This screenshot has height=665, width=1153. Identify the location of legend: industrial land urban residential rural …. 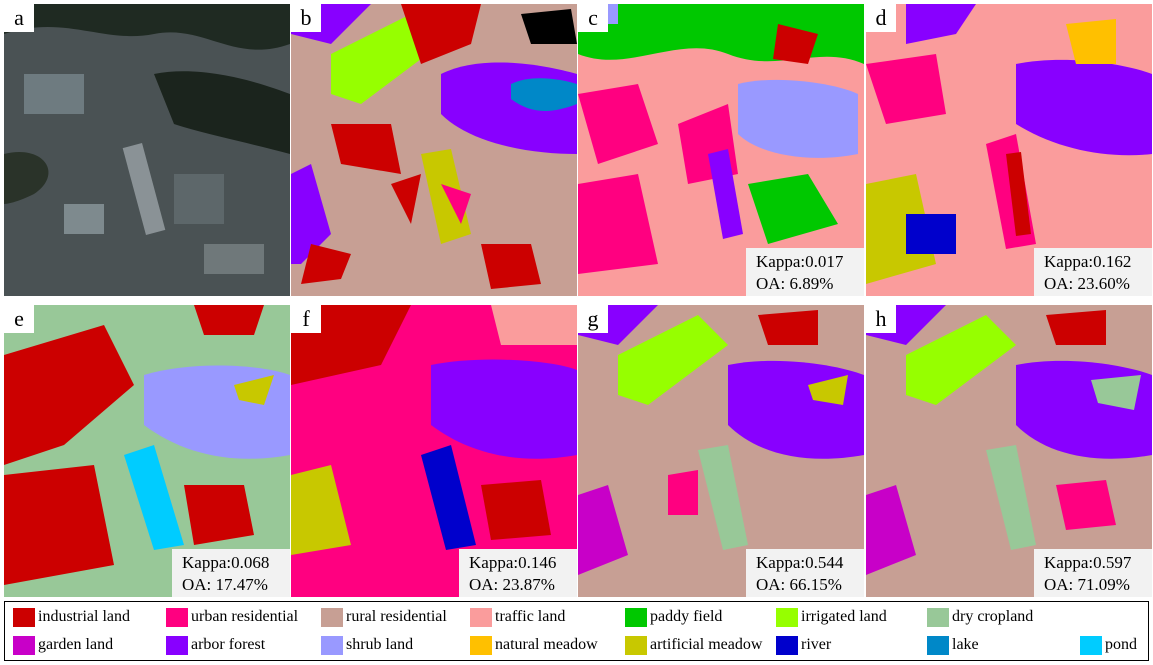
(576, 631).